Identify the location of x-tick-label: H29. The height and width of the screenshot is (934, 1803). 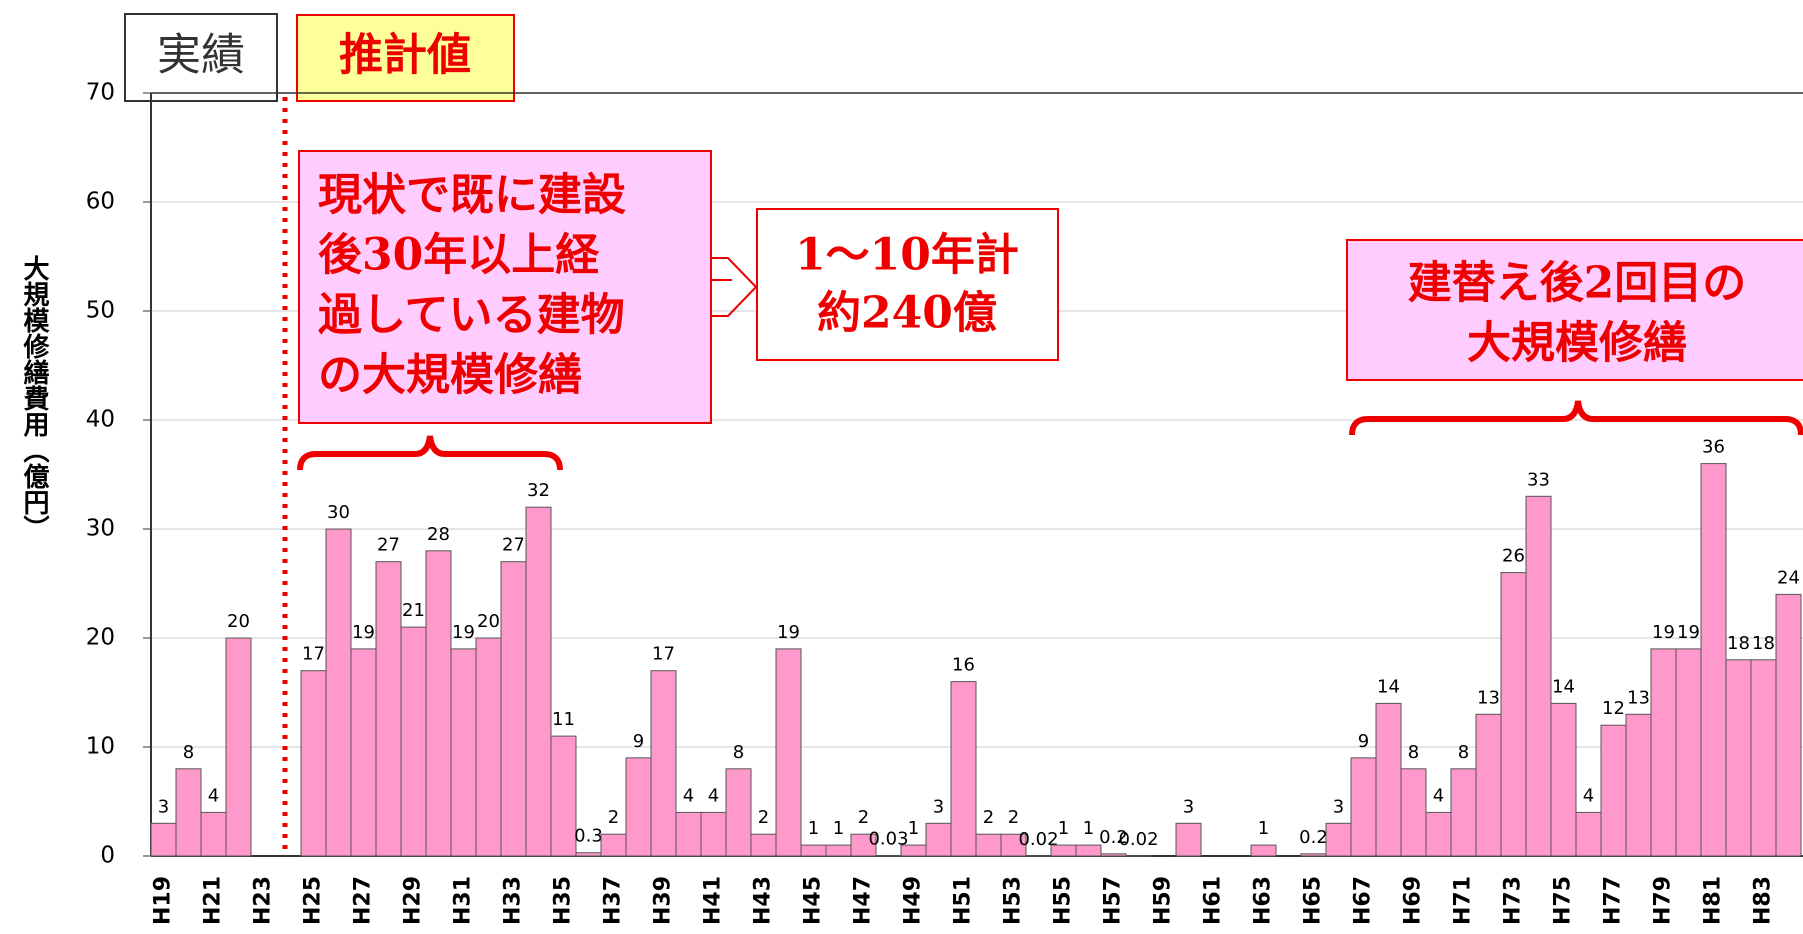
(413, 900).